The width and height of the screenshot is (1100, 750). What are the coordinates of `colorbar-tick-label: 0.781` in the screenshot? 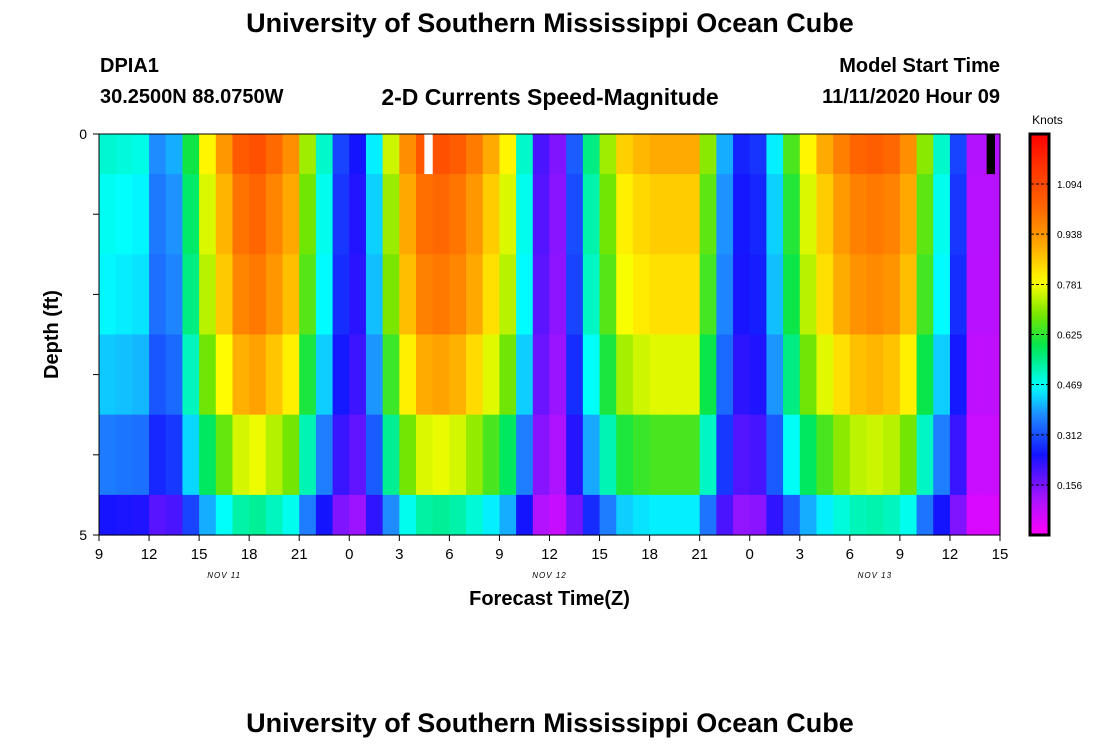 It's located at (1069, 285).